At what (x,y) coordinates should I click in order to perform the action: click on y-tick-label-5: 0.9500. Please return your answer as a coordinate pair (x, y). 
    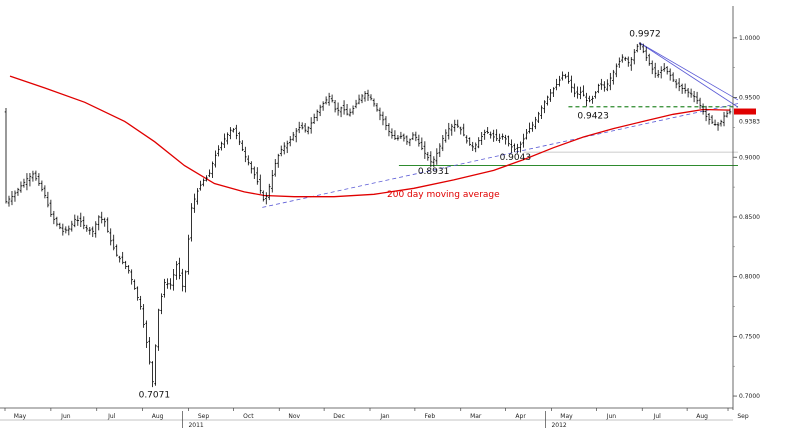
    Looking at the image, I should click on (749, 98).